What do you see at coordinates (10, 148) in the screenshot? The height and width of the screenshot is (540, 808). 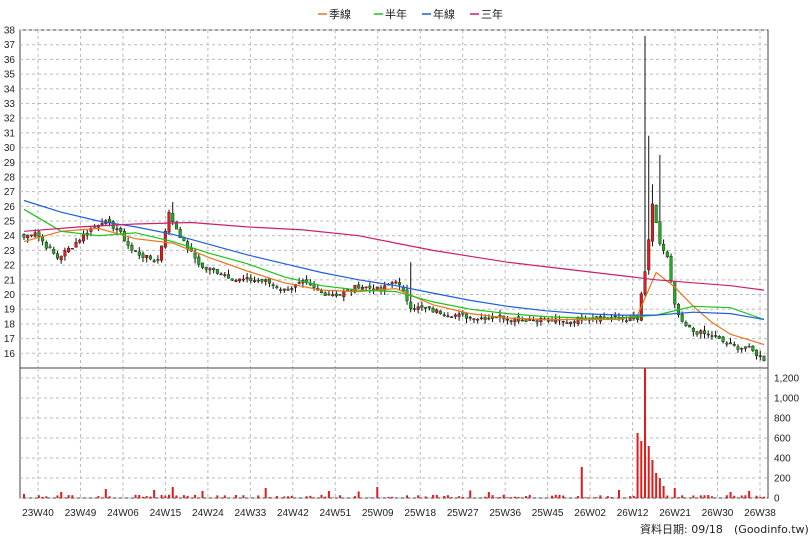 I see `price-tick-label: 30` at bounding box center [10, 148].